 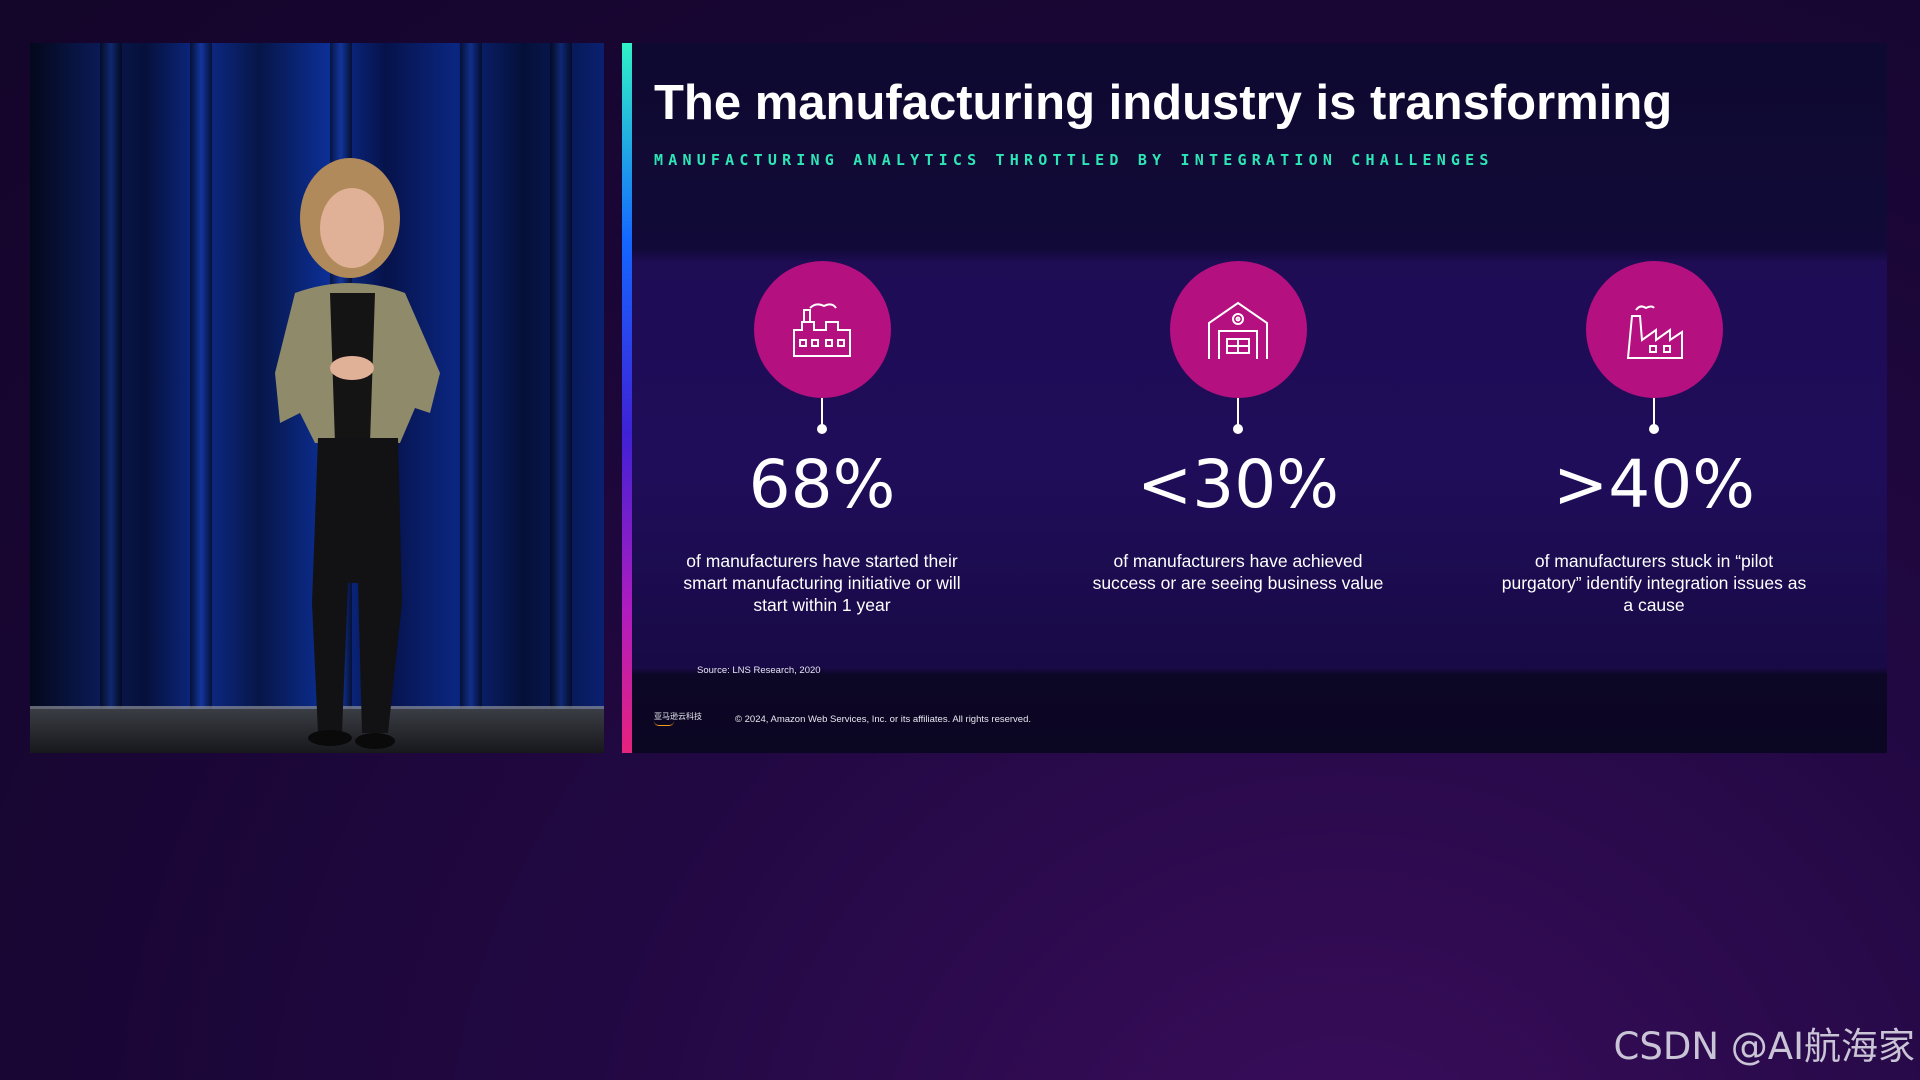 What do you see at coordinates (822, 484) in the screenshot?
I see `stat-value: 68%` at bounding box center [822, 484].